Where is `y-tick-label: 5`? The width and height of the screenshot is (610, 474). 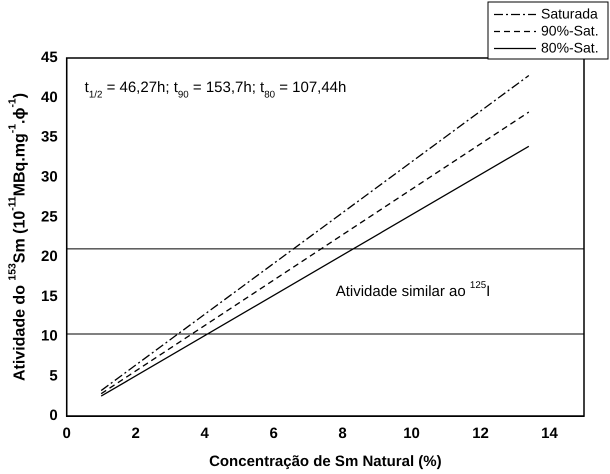 y-tick-label: 5 is located at coordinates (53, 375).